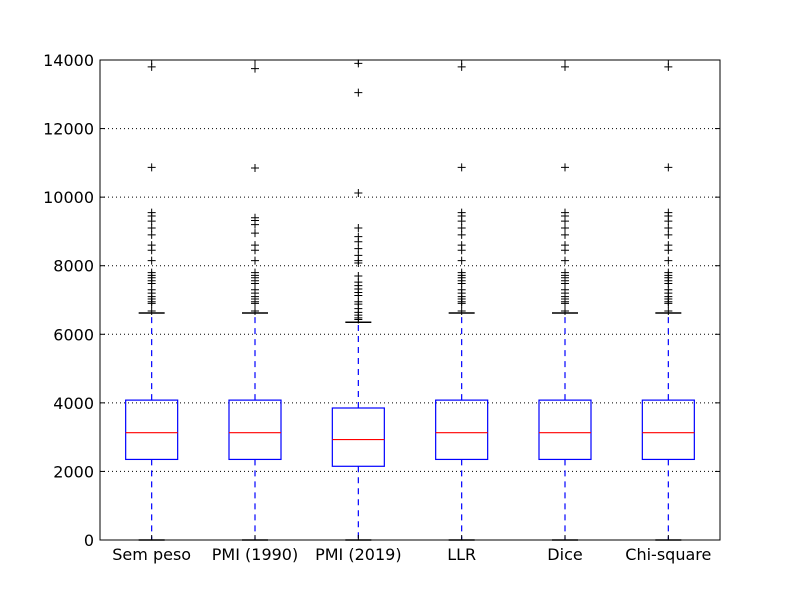 The image size is (800, 605). Describe the element at coordinates (73, 266) in the screenshot. I see `y-tick-label: 8000` at that location.